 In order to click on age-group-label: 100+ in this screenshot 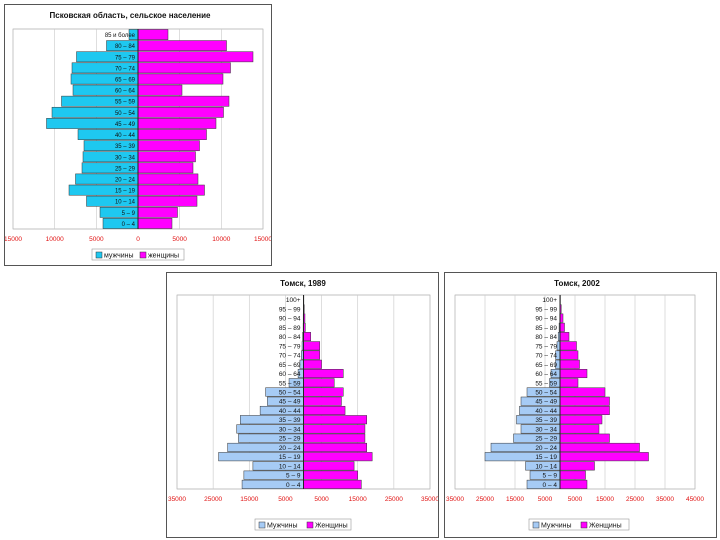, I will do `click(549, 300)`.